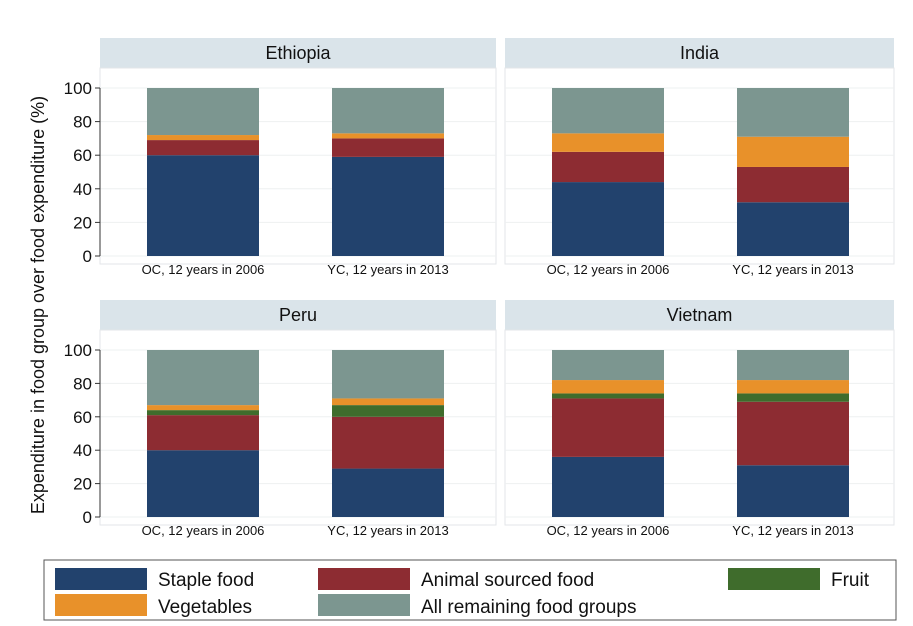  Describe the element at coordinates (507, 580) in the screenshot. I see `legend-label: Animal sourced food` at that location.